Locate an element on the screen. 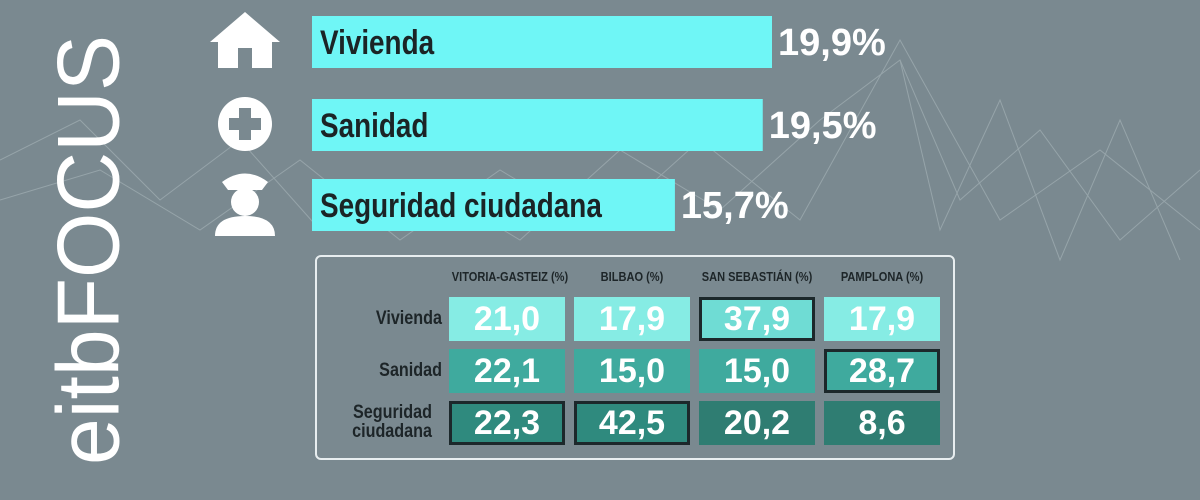 This screenshot has width=1200, height=500. row-label: Seguridad ciudadana is located at coordinates (392, 422).